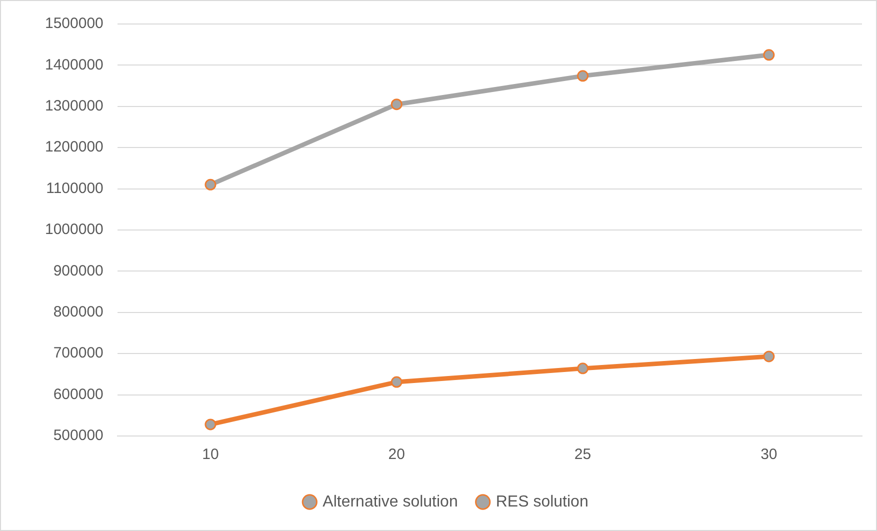 The height and width of the screenshot is (531, 877). Describe the element at coordinates (78, 435) in the screenshot. I see `y-tick-label: 500000` at that location.